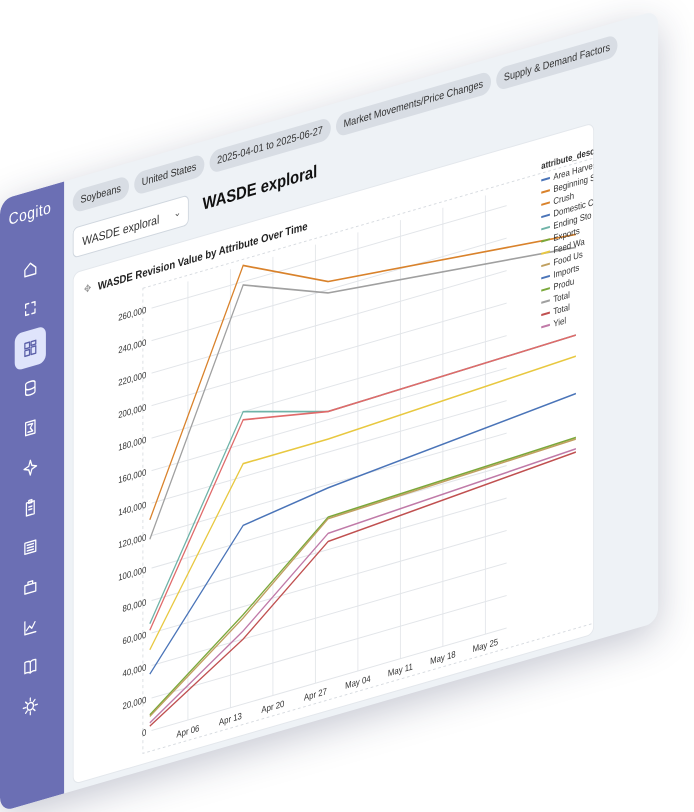 This screenshot has height=812, width=694. Describe the element at coordinates (132, 346) in the screenshot. I see `y-tick-label: 240,000` at that location.